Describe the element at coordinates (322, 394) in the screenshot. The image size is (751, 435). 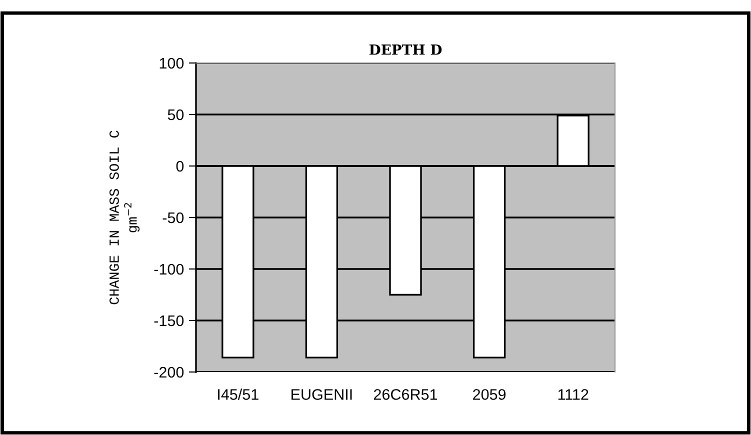
I see `x-tick-label: EUGENII` at that location.